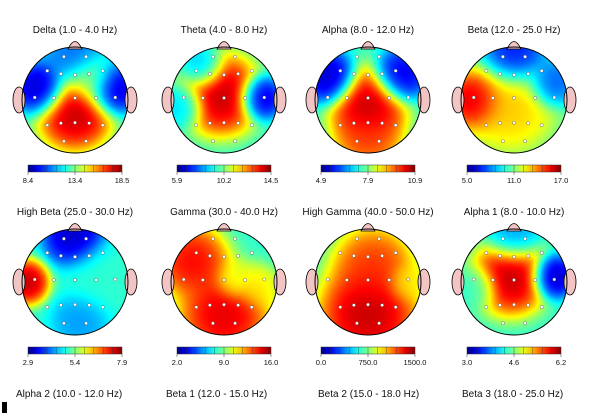 The height and width of the screenshot is (413, 600). I want to click on heatmap-field-delta-1-0-4-0-hz, so click(75, 100).